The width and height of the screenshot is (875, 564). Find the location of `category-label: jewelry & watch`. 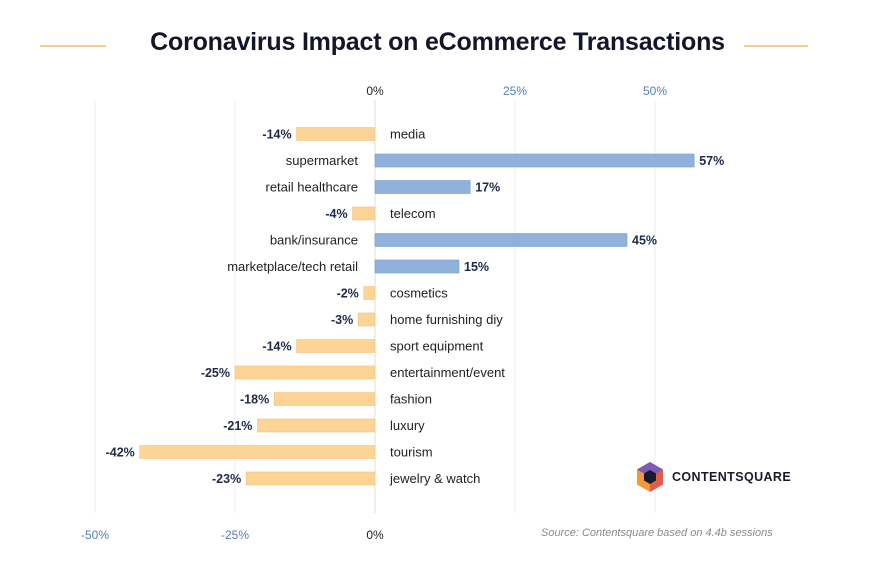

category-label: jewelry & watch is located at coordinates (434, 478).